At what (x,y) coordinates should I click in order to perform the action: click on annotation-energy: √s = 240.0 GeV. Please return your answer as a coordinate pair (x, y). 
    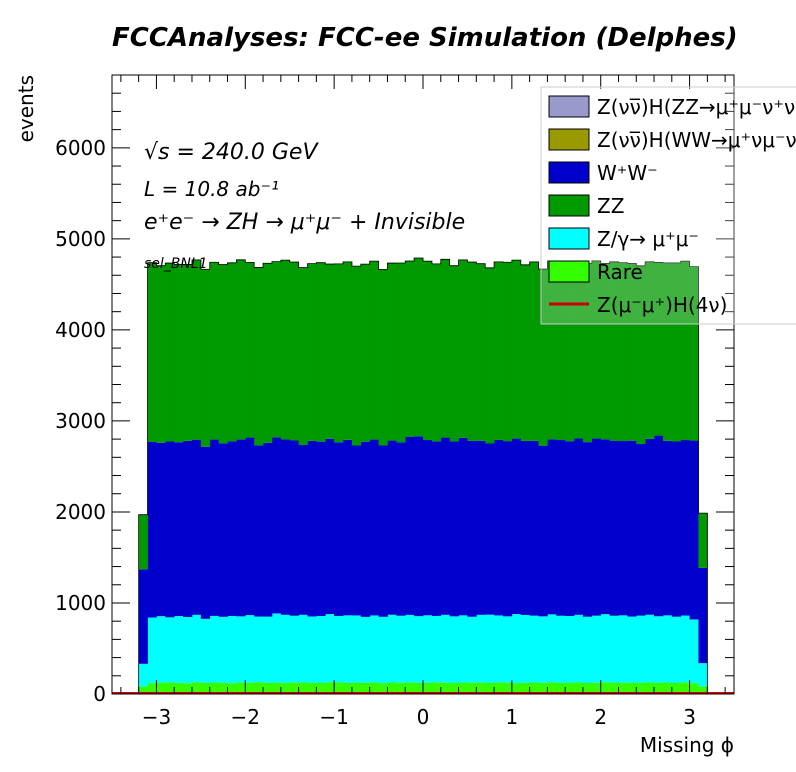
    Looking at the image, I should click on (231, 152).